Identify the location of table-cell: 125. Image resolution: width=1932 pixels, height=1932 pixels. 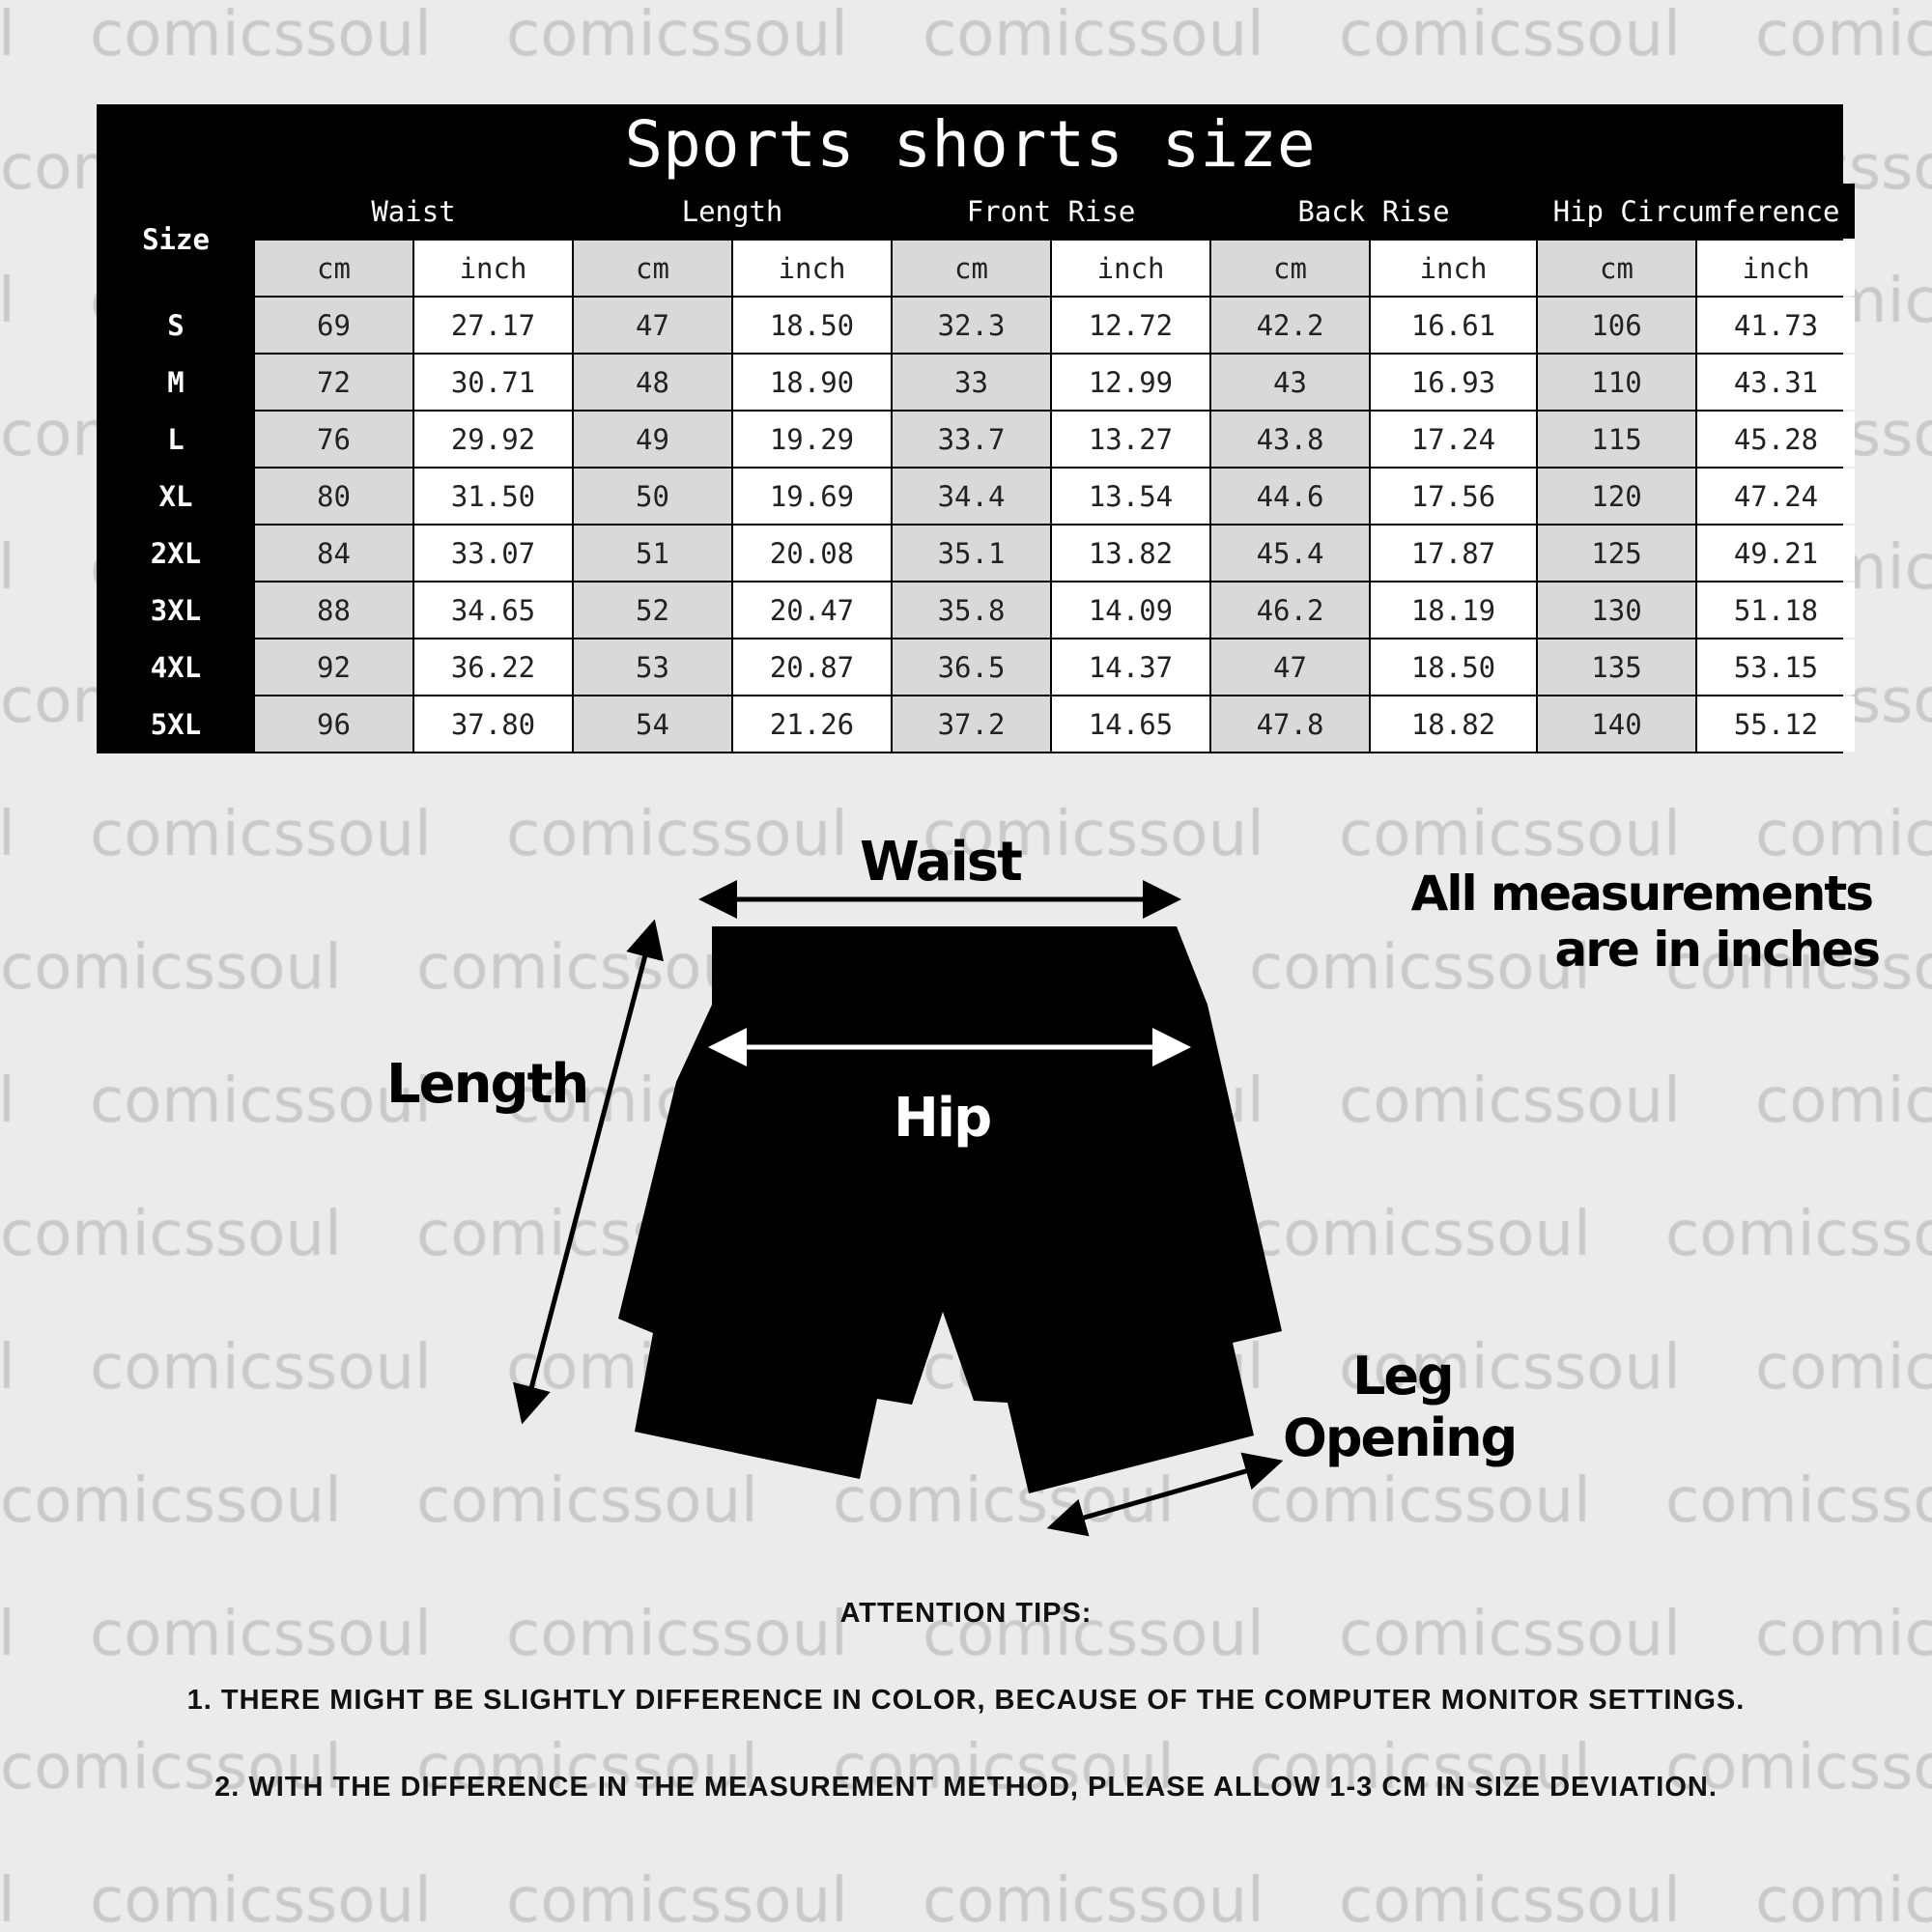
(1616, 553).